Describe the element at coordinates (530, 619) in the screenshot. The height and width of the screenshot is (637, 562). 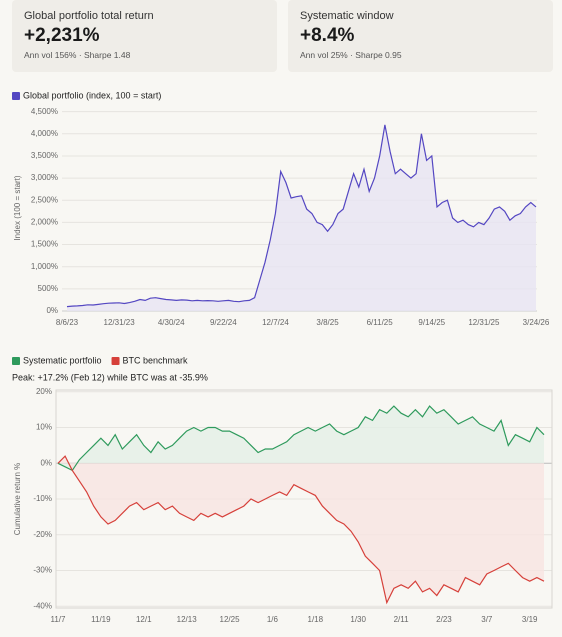
I see `x-tick-label: 3/19` at that location.